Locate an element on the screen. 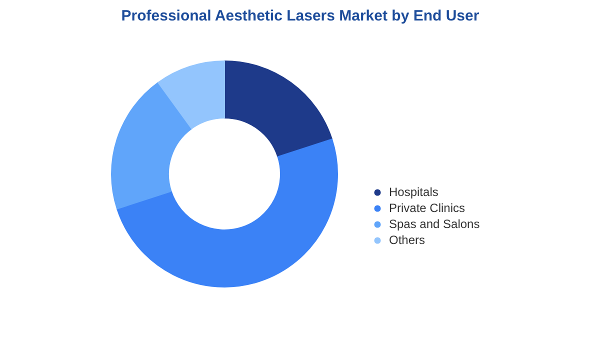 The image size is (600, 337). legend-label: Spas and Salons is located at coordinates (434, 224).